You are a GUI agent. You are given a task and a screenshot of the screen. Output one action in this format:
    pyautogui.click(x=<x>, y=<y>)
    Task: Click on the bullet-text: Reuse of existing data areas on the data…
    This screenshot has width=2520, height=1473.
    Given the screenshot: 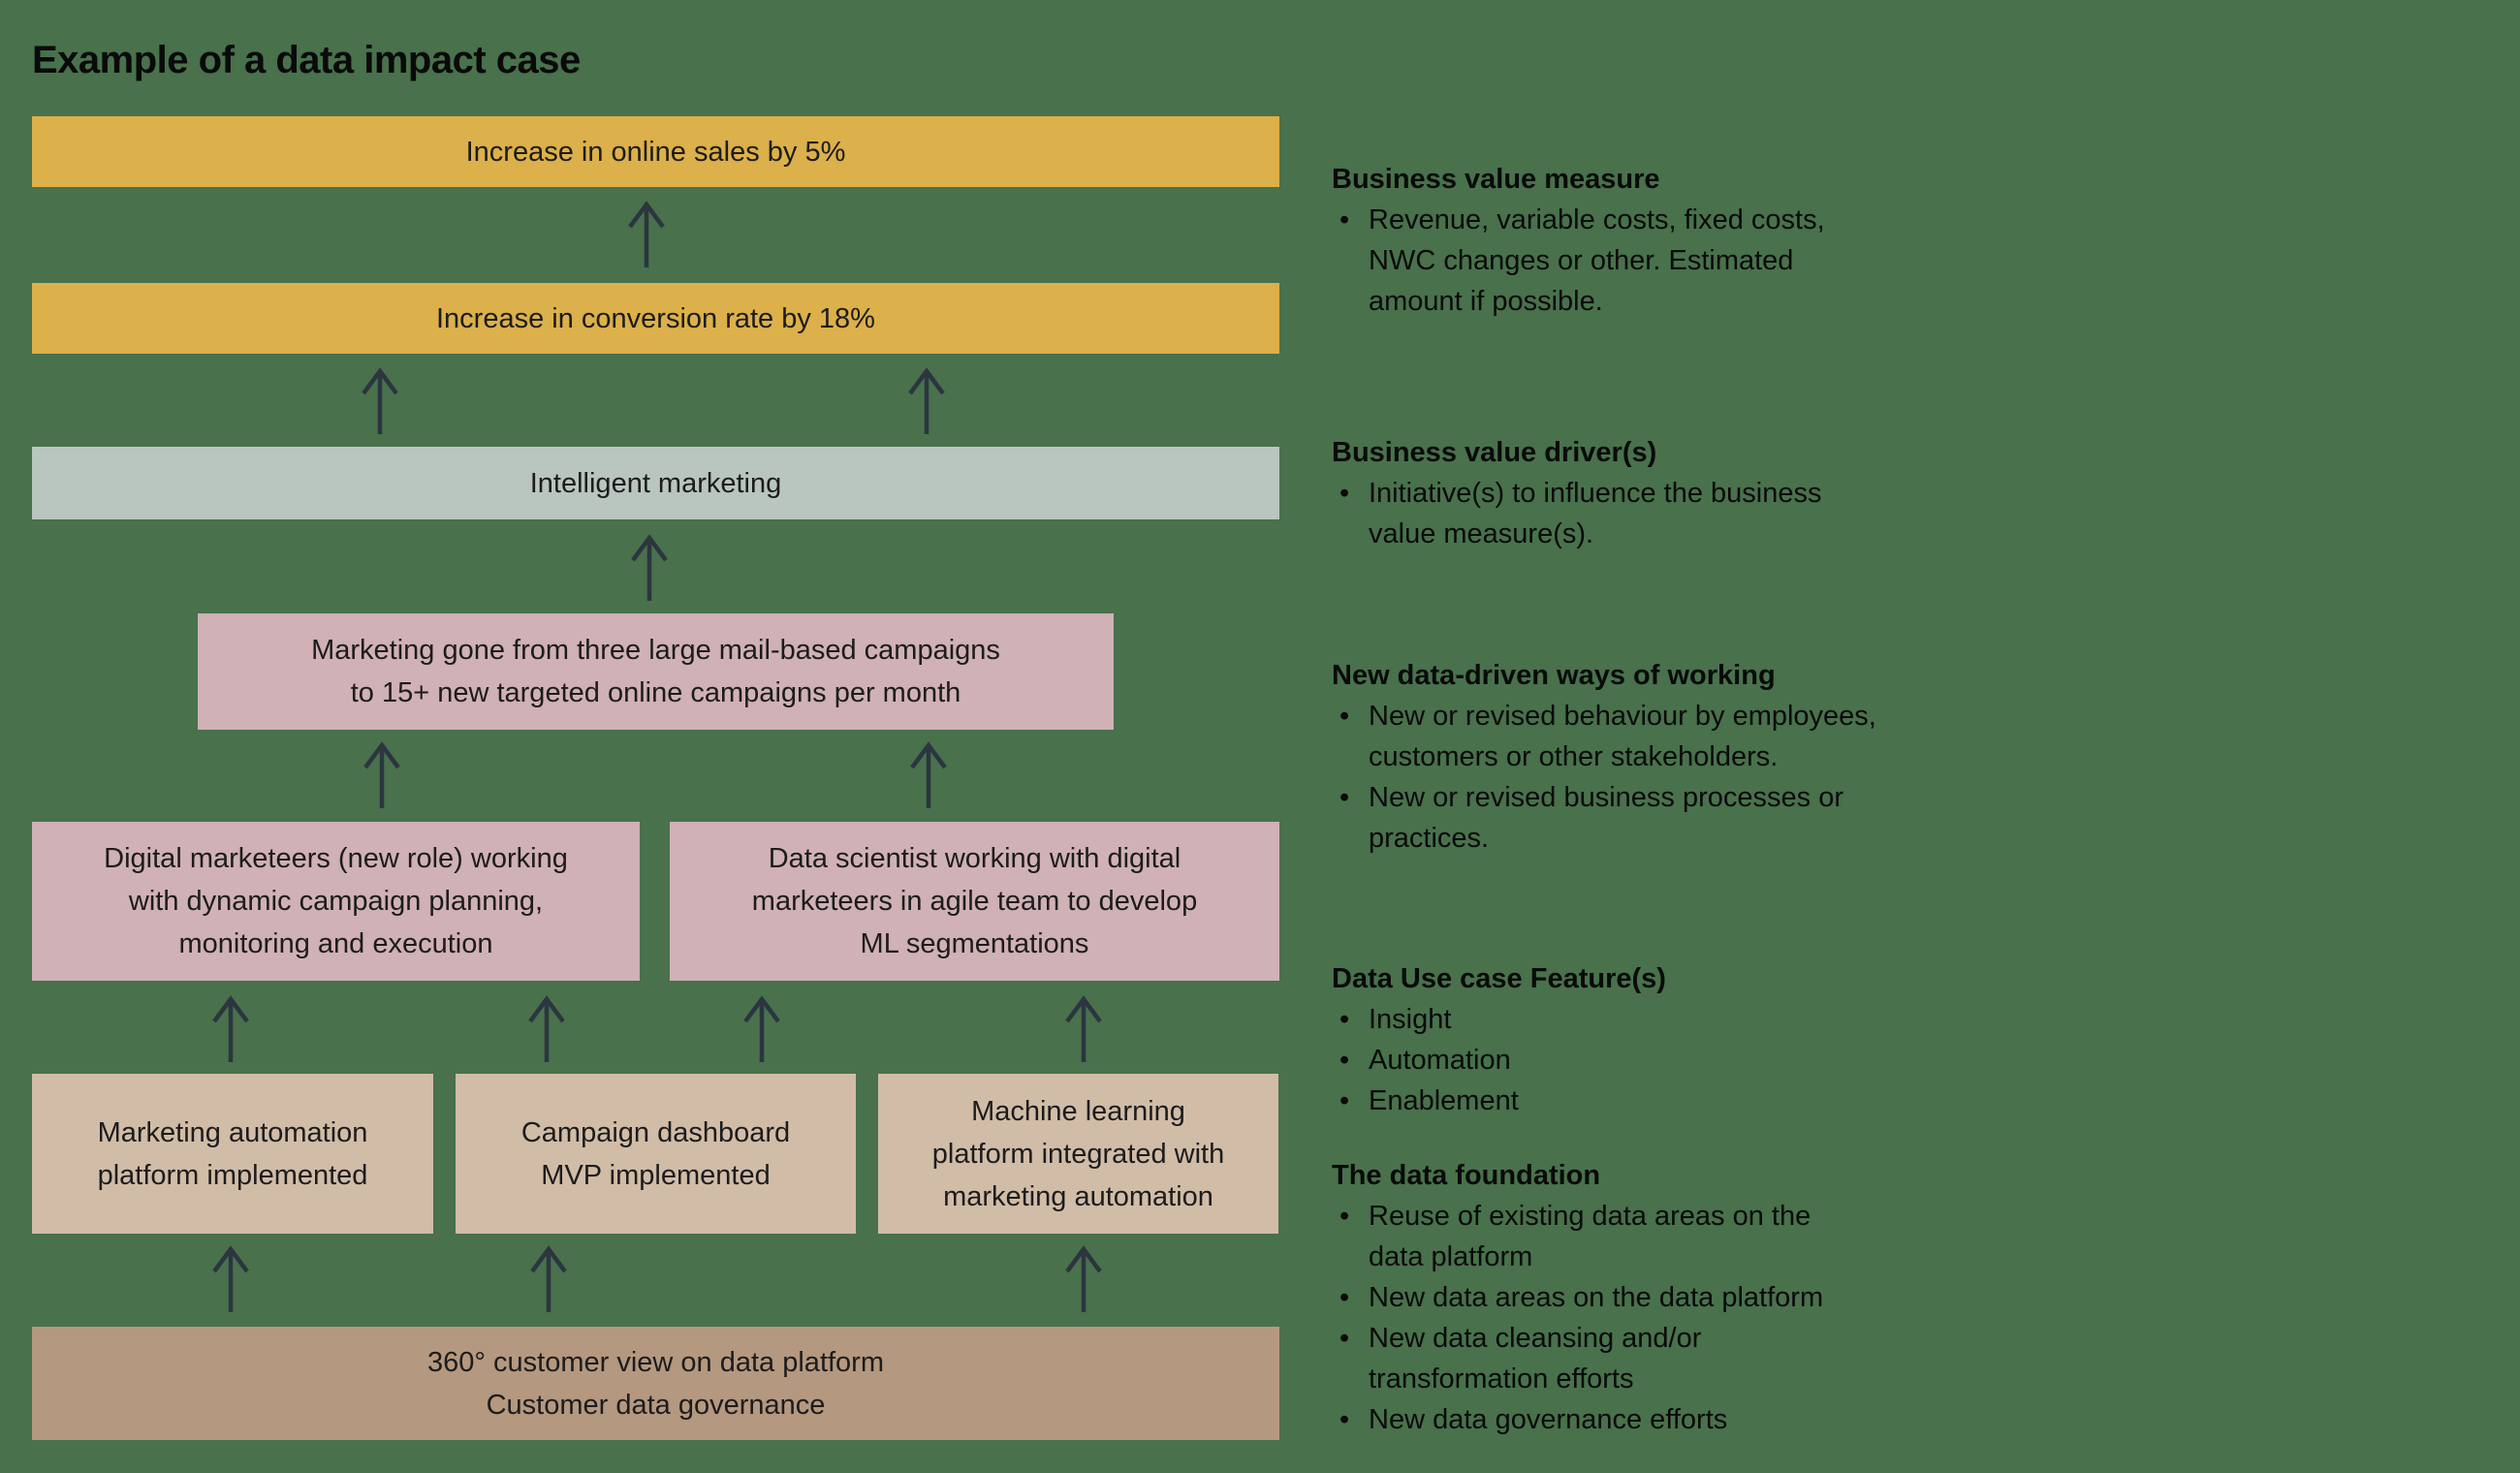 What is the action you would take?
    pyautogui.click(x=1590, y=1236)
    